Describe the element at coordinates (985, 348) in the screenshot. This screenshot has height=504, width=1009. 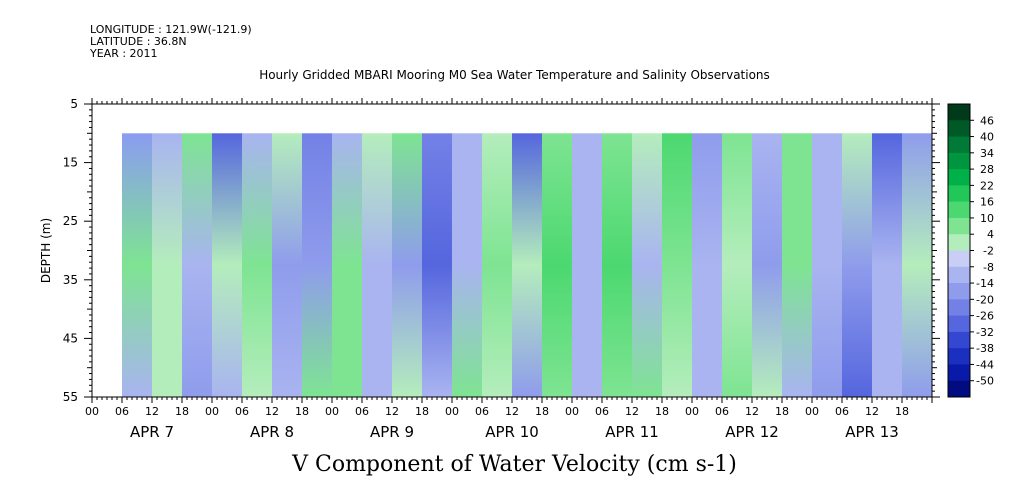
I see `colorbar-label: -38` at that location.